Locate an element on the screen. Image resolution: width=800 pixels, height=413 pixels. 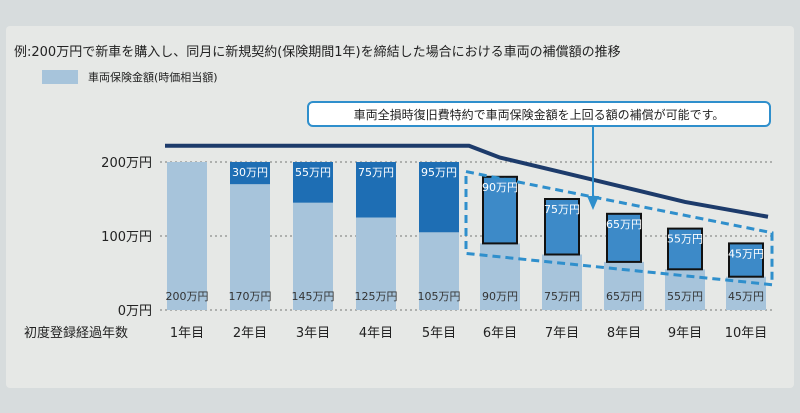
base-value-label: 170万円 is located at coordinates (250, 296).